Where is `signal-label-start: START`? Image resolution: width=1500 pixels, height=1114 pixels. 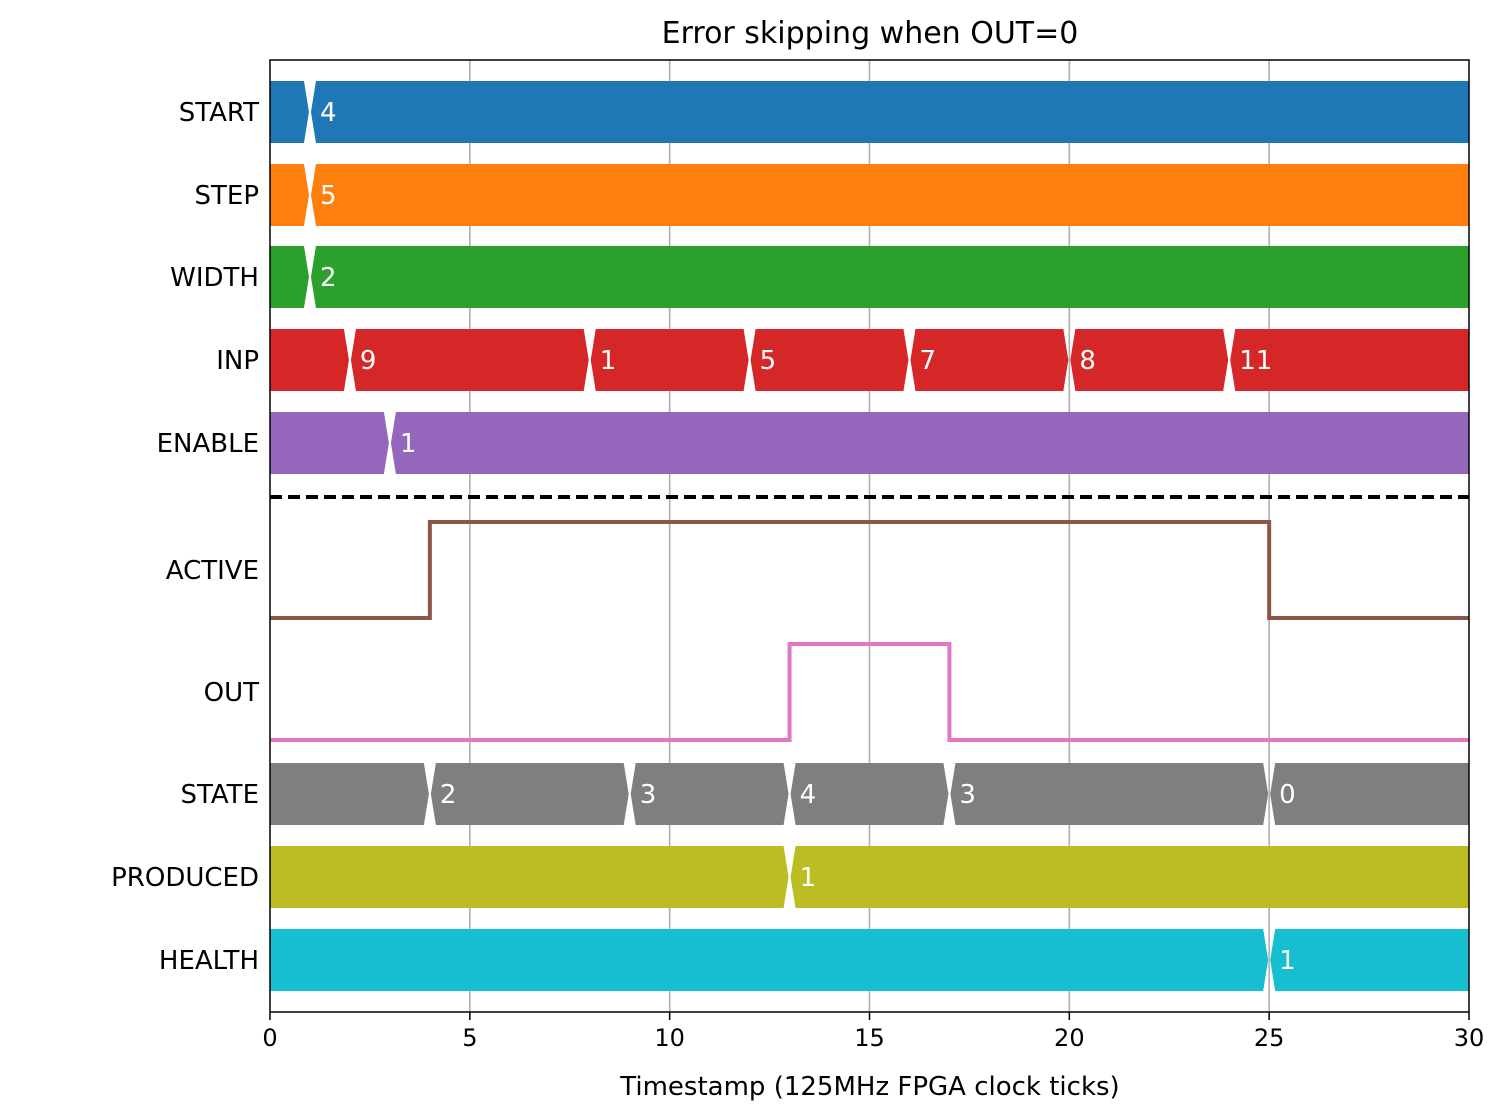
signal-label-start: START is located at coordinates (219, 113).